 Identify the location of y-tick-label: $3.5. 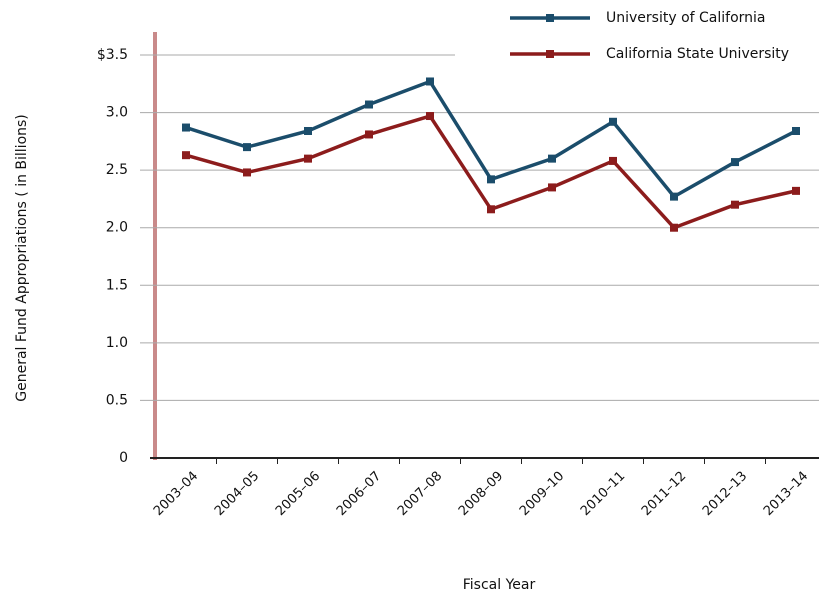
(112, 55).